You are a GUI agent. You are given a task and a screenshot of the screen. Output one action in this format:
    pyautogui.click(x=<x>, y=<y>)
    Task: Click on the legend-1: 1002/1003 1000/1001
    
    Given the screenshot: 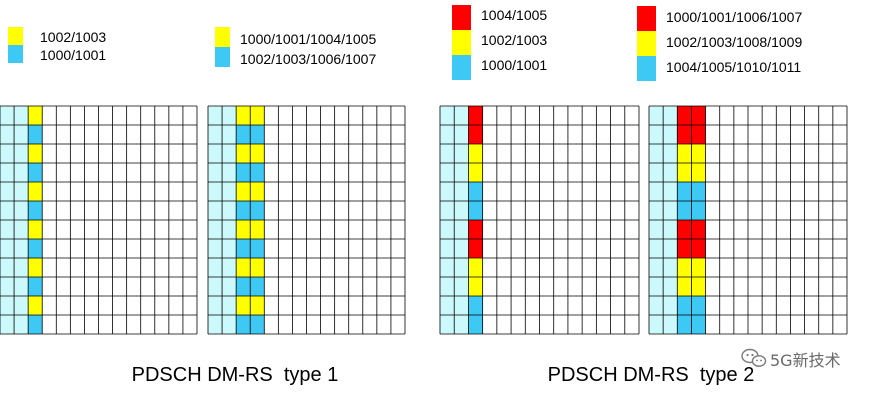 What is the action you would take?
    pyautogui.click(x=57, y=45)
    